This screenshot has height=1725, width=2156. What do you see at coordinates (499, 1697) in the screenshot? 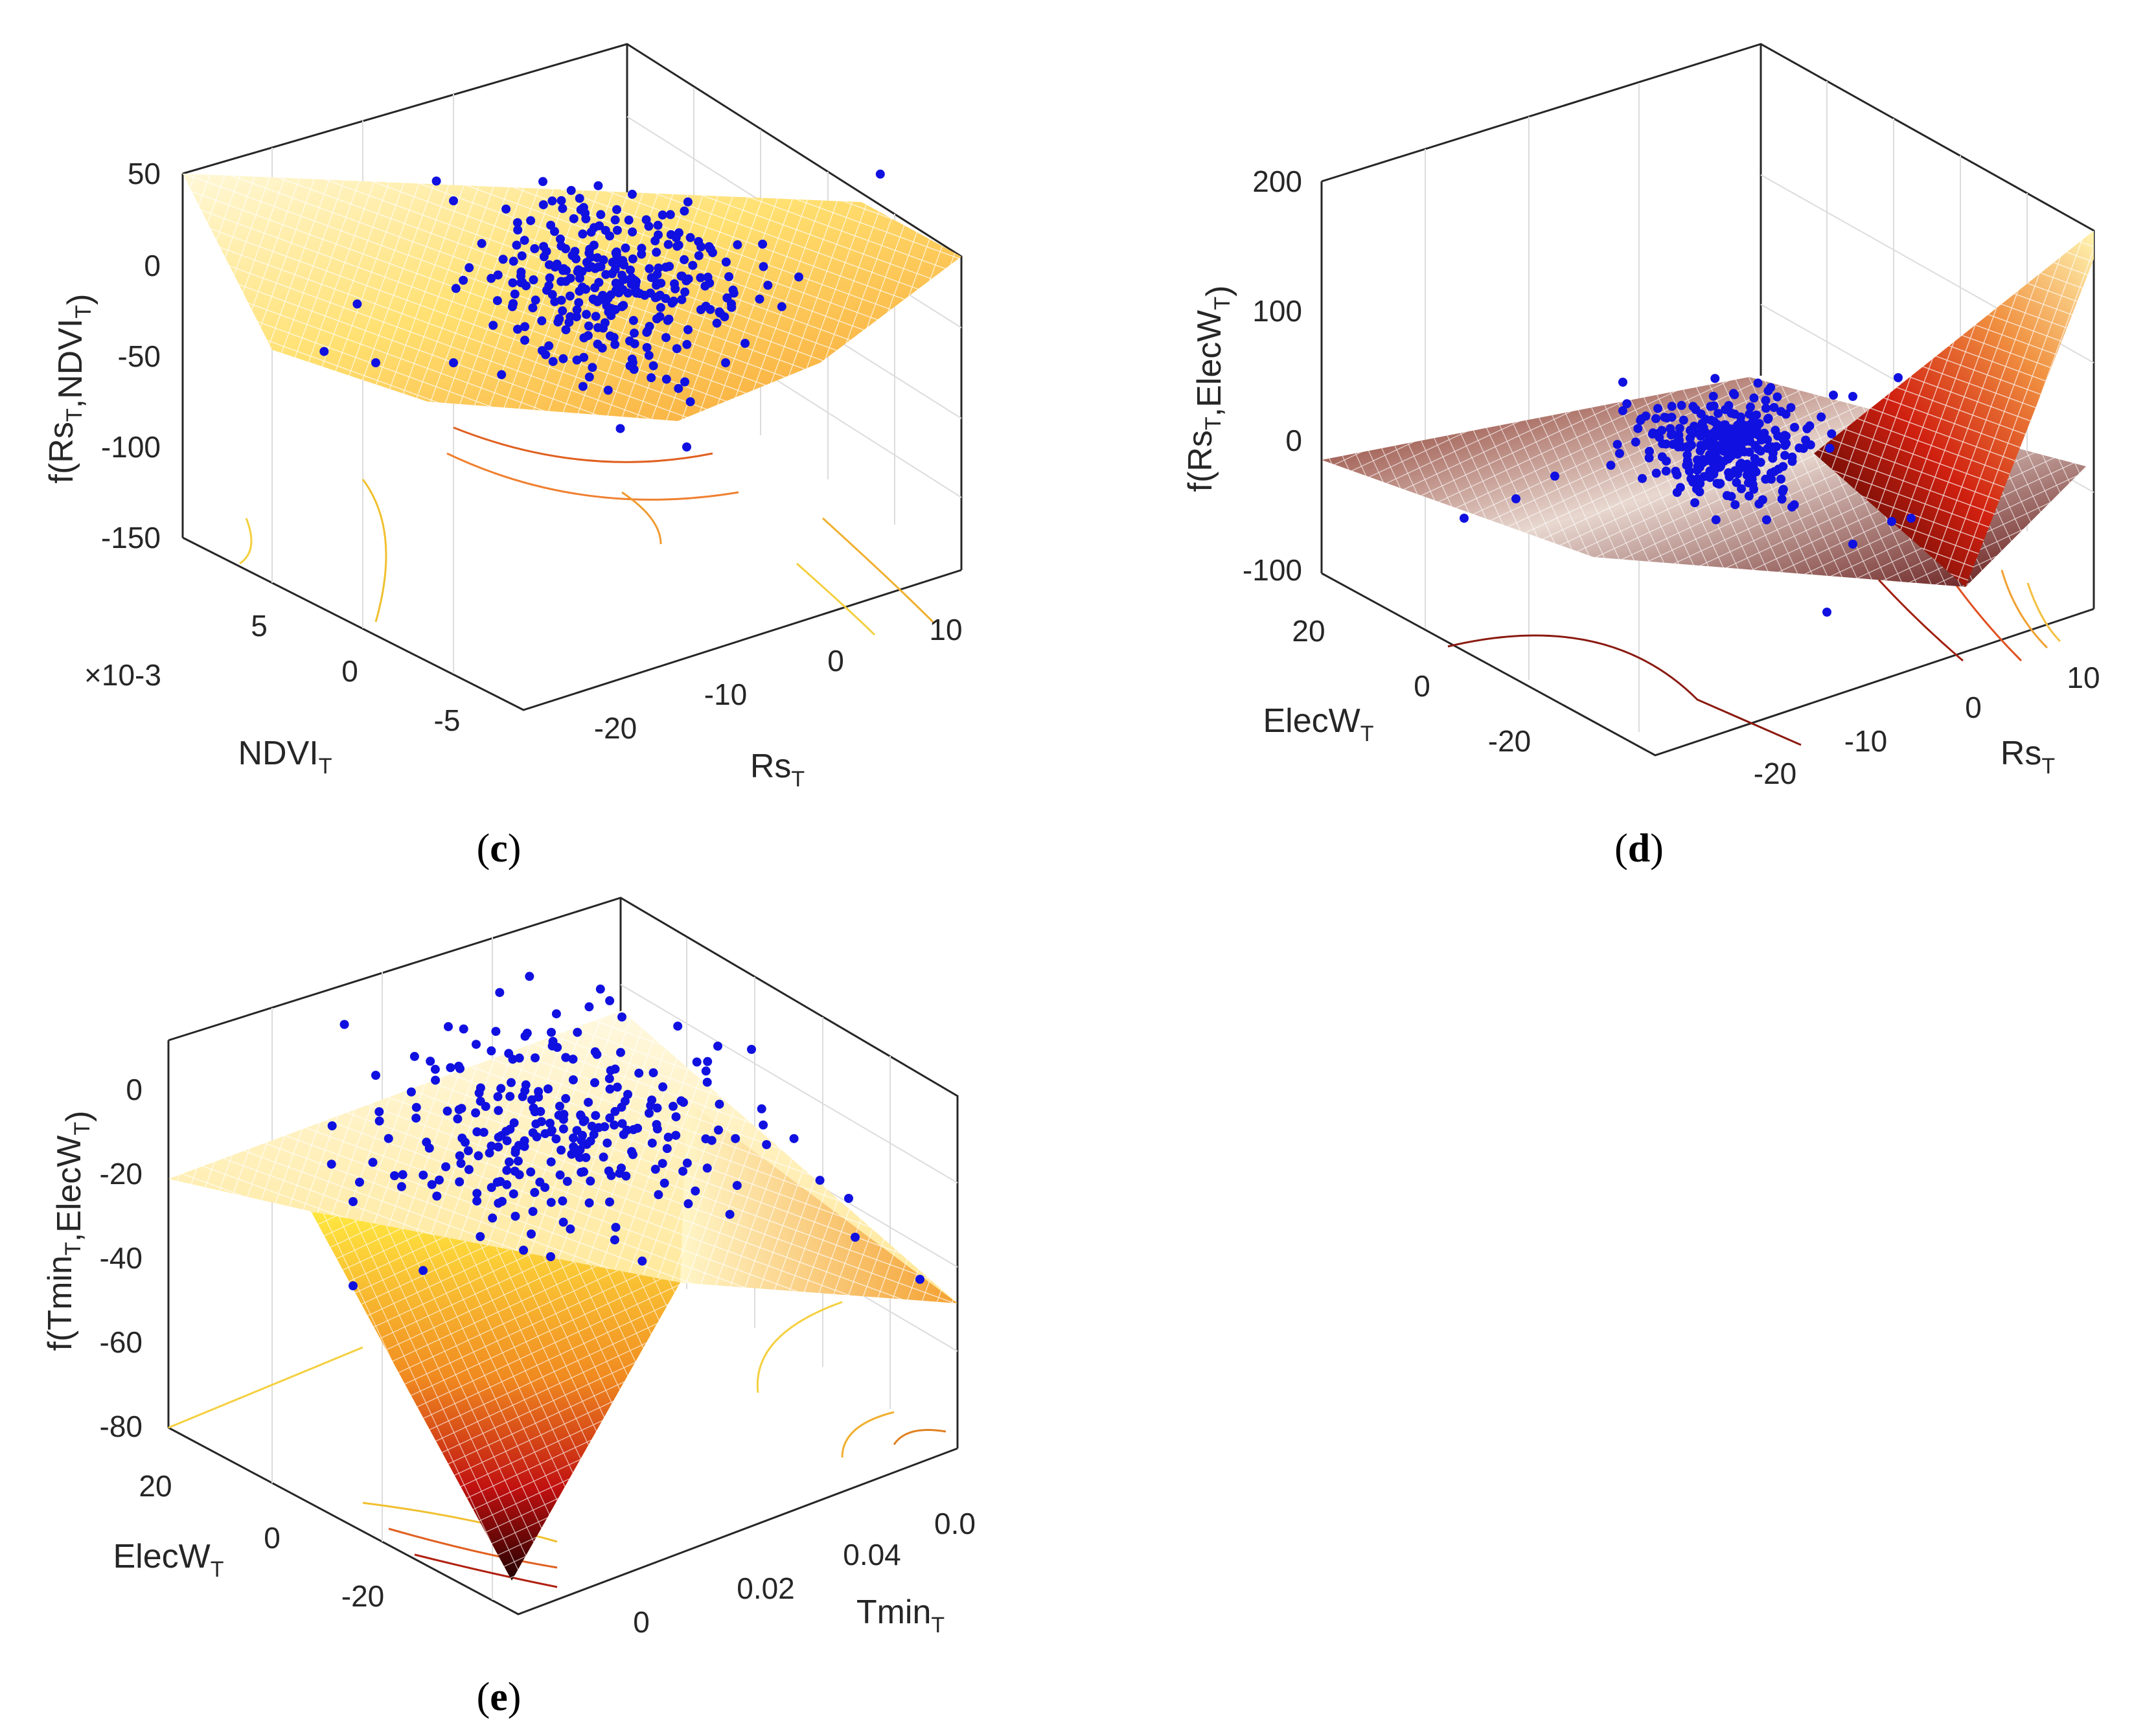
I see `panel-e-caption: (e)` at bounding box center [499, 1697].